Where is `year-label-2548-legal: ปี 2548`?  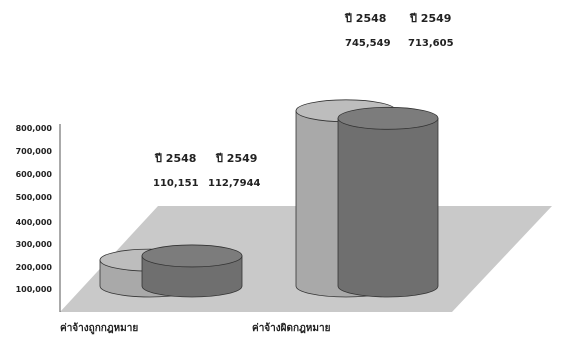 year-label-2548-legal: ปี 2548 is located at coordinates (175, 158).